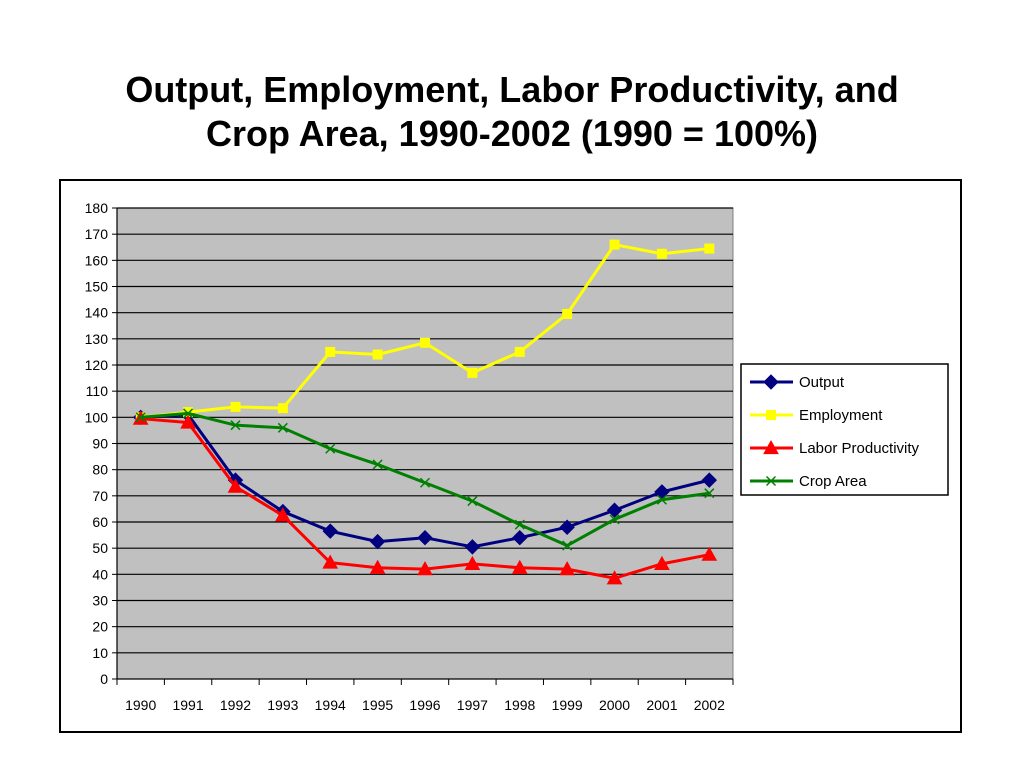 Image resolution: width=1024 pixels, height=768 pixels. What do you see at coordinates (771, 415) in the screenshot?
I see `legend-marker-employment` at bounding box center [771, 415].